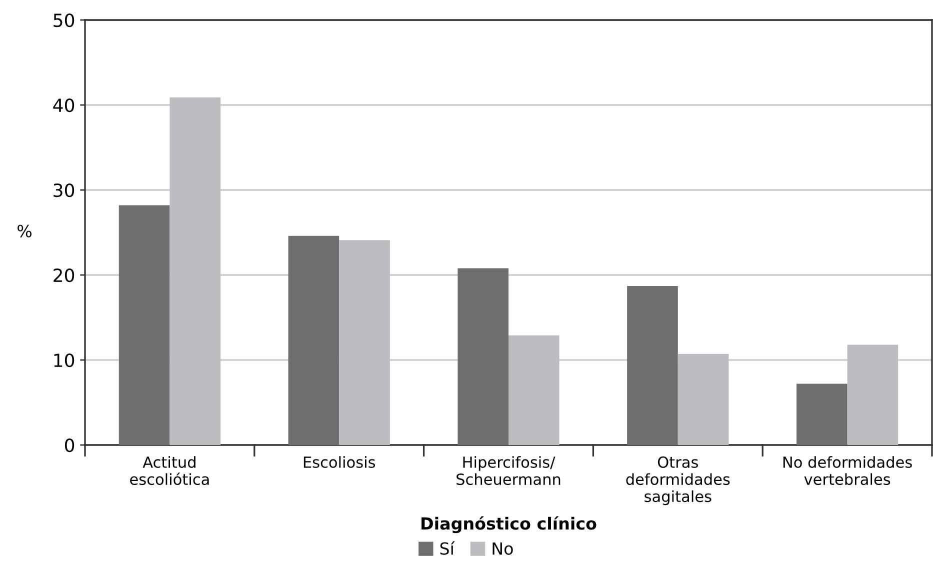  Describe the element at coordinates (678, 481) in the screenshot. I see `x-tick-label: Otras deformidades sagitales` at that location.